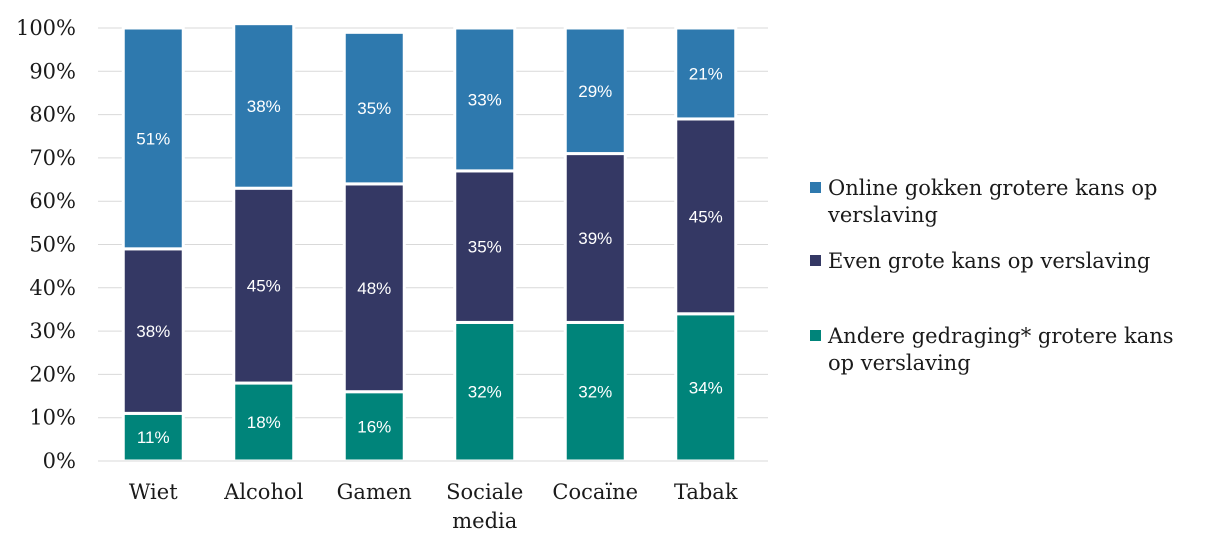 Image resolution: width=1210 pixels, height=534 pixels. I want to click on legend-label: Even grote kans op verslaving, so click(989, 261).